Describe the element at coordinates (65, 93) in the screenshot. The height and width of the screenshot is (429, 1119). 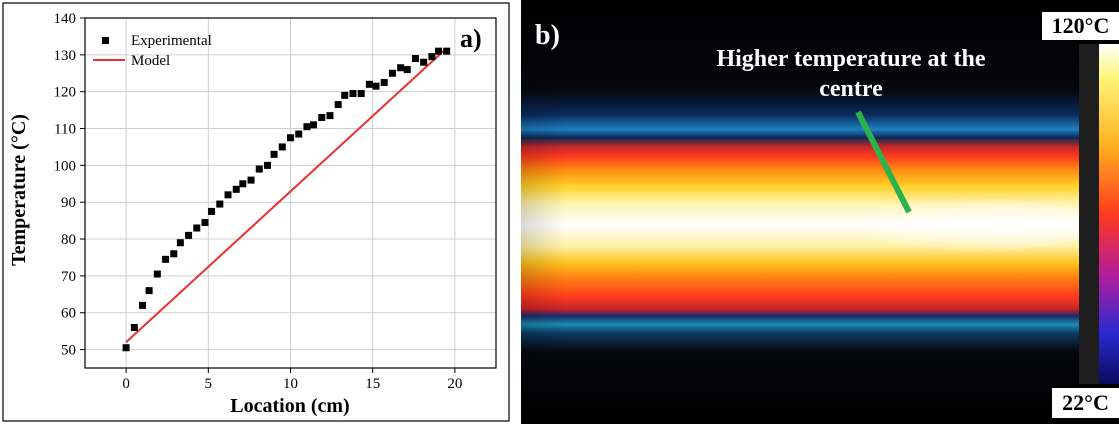
I see `y-tick-label: 120` at that location.